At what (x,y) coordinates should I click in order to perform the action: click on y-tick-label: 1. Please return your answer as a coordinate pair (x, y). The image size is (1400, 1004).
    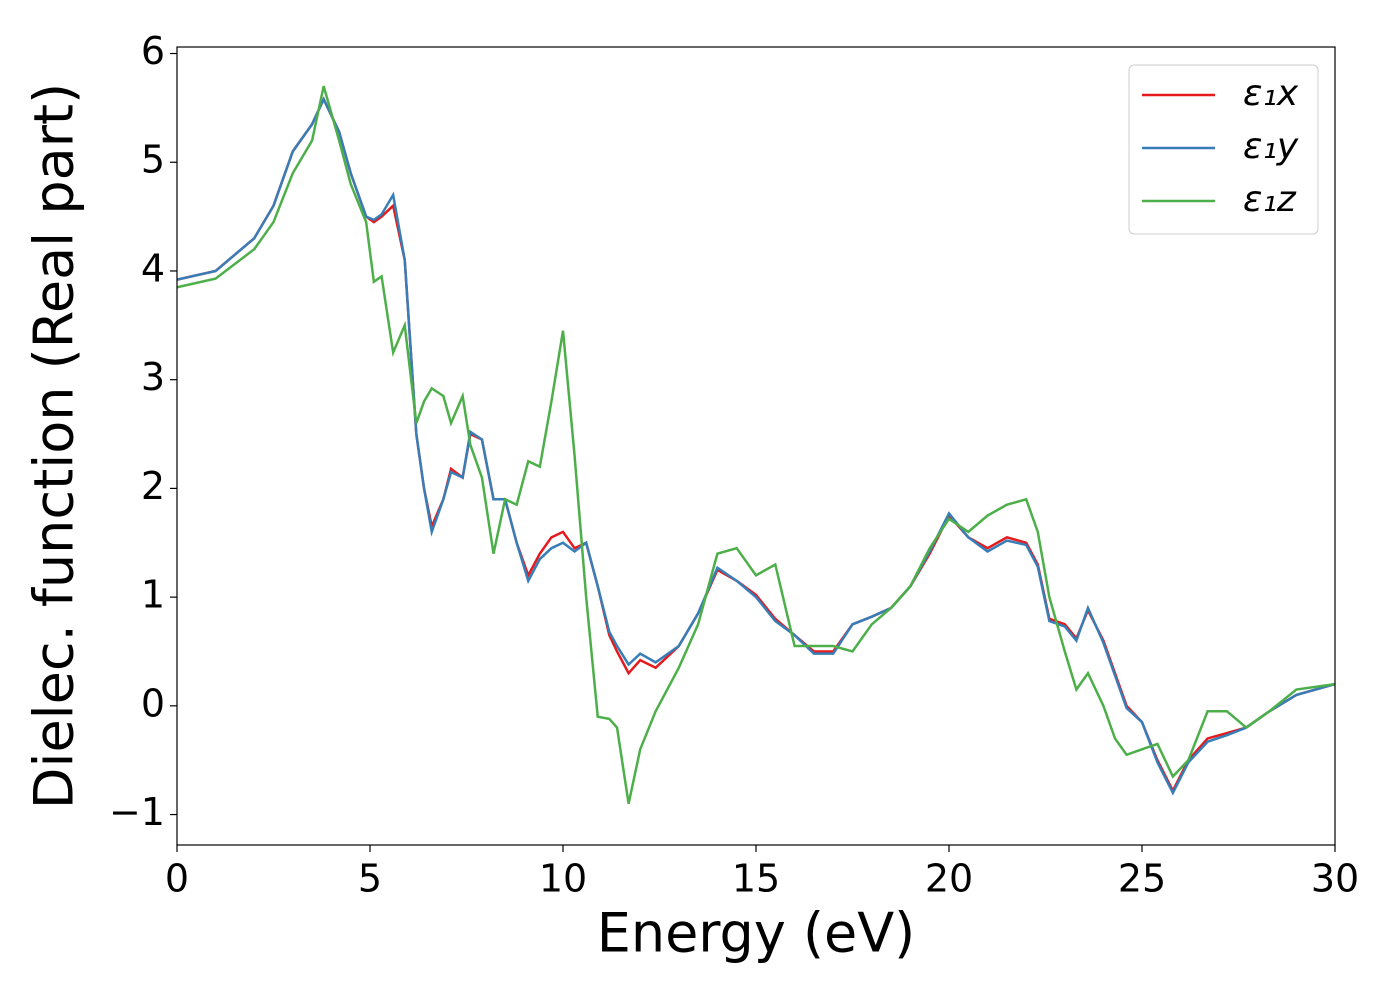
    Looking at the image, I should click on (153, 595).